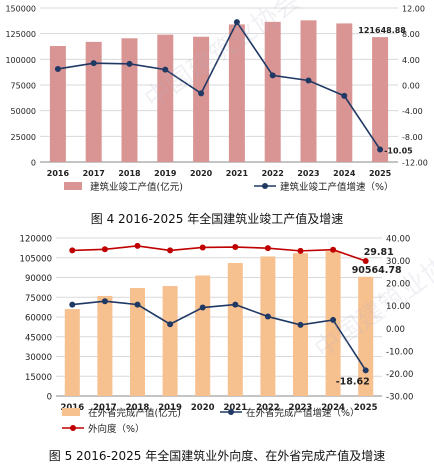 Image resolution: width=434 pixels, height=467 pixels. I want to click on data-label: 29.81, so click(379, 252).